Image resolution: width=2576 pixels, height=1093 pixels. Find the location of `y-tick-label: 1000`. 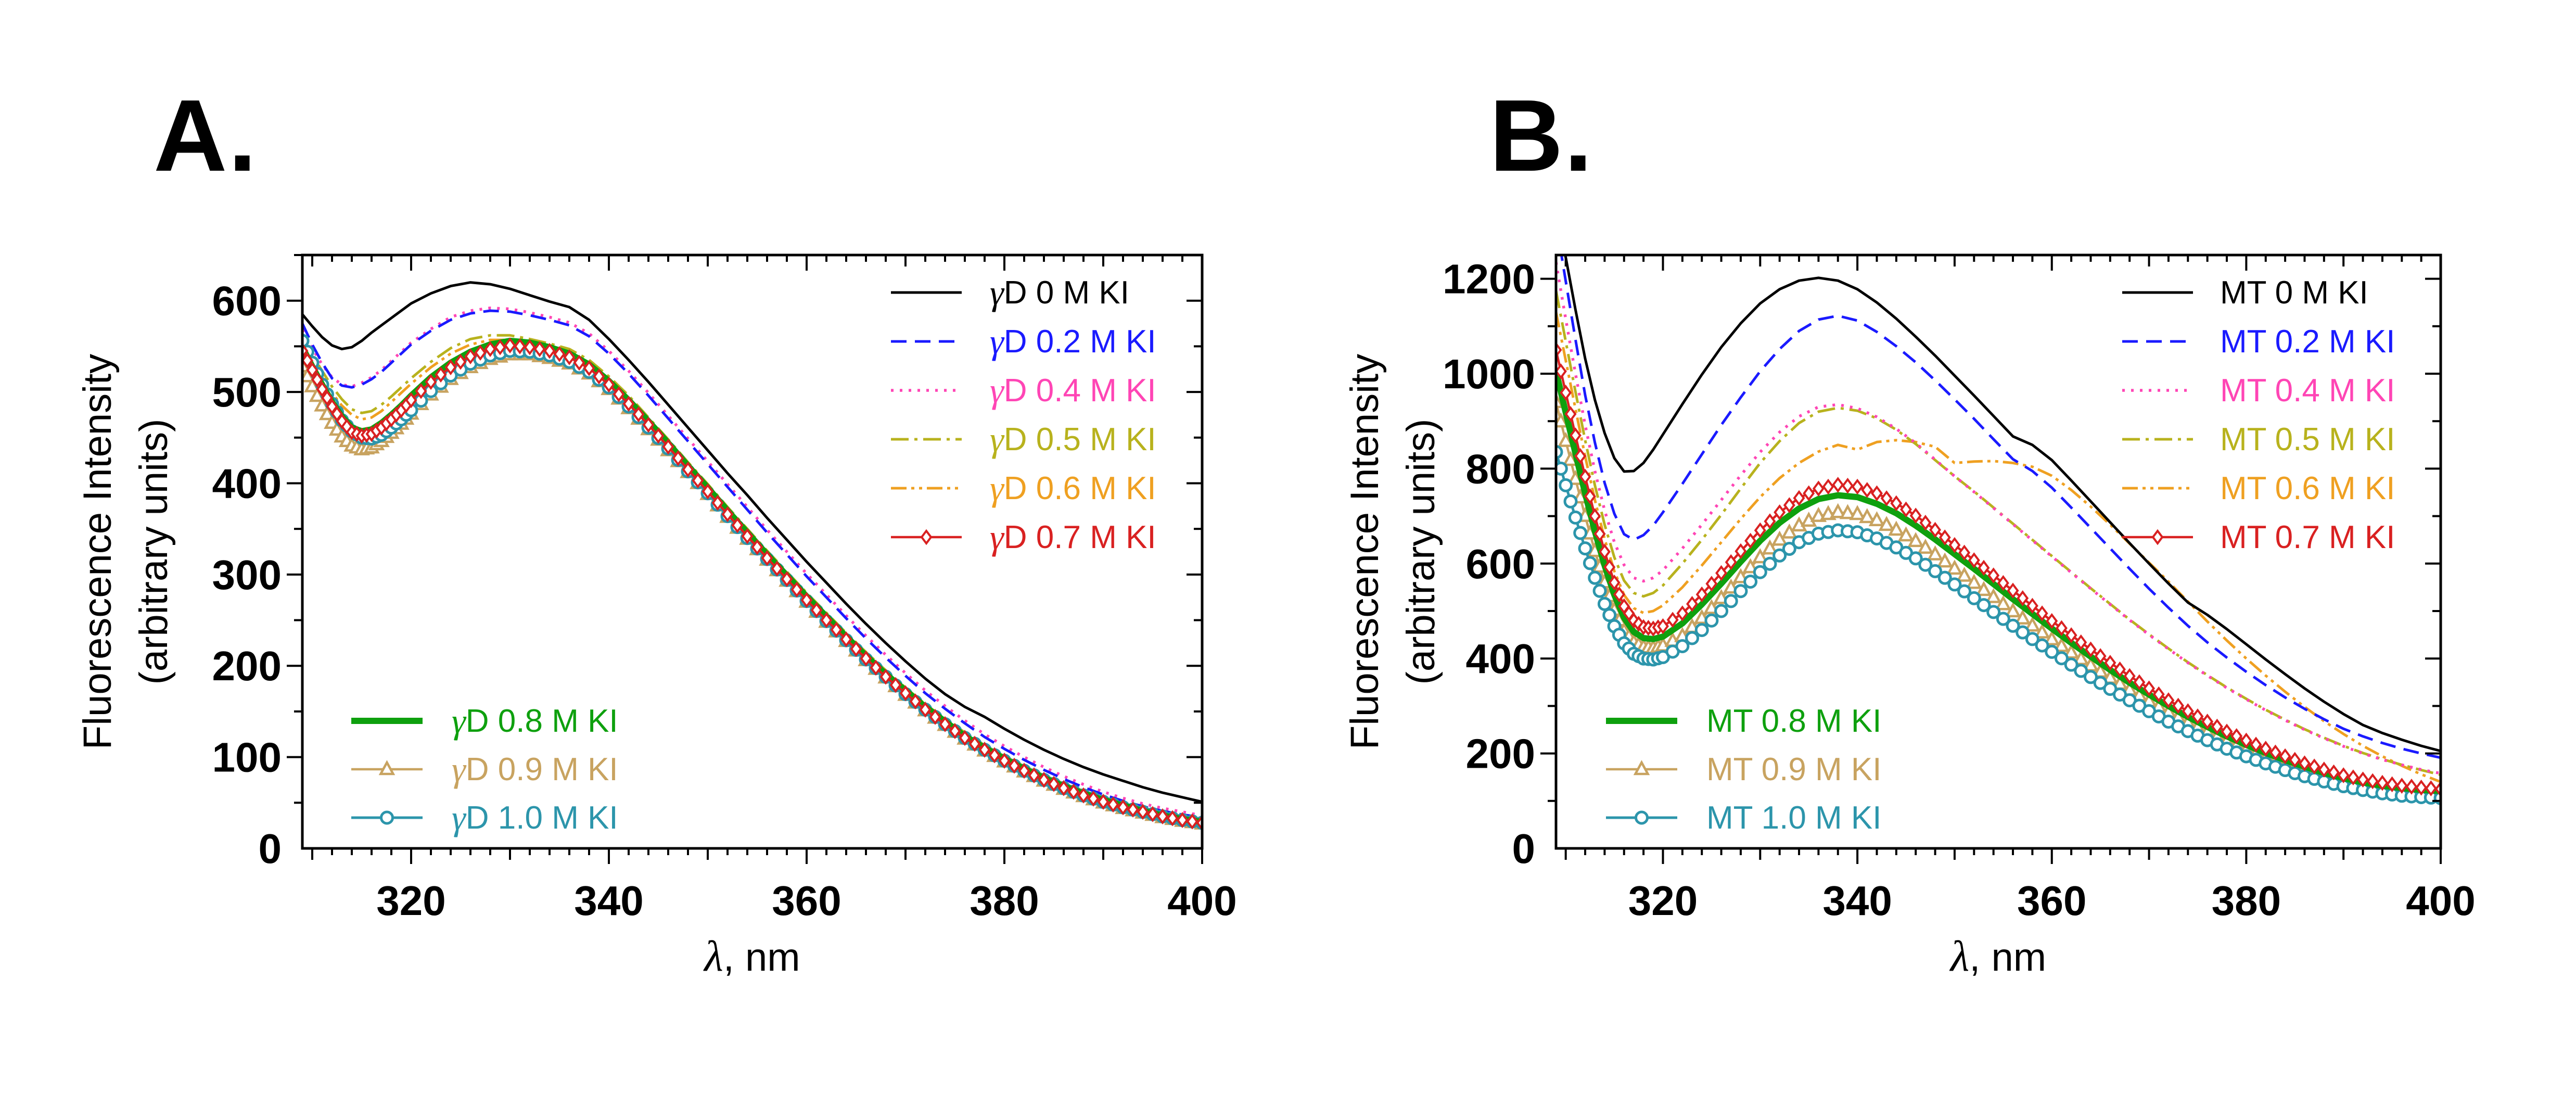

y-tick-label: 1000 is located at coordinates (1489, 374).